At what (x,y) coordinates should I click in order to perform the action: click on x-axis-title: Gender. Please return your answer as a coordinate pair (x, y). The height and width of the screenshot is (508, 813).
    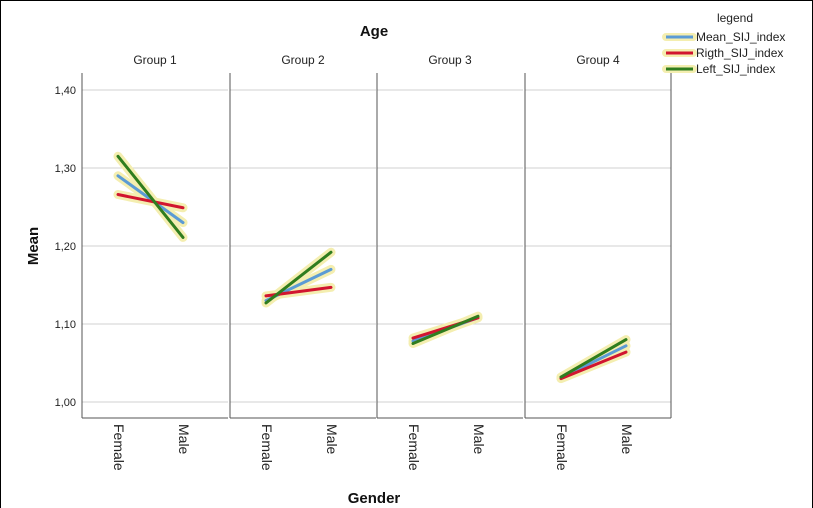
    Looking at the image, I should click on (374, 498).